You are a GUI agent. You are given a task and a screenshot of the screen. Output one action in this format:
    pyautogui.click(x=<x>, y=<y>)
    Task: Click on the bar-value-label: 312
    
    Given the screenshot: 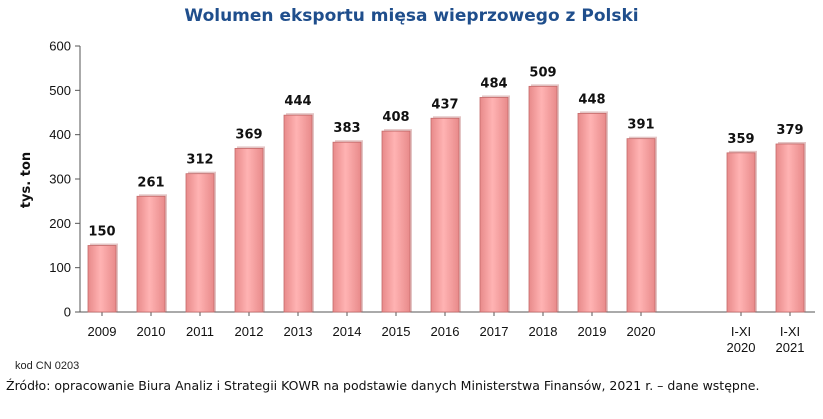 What is the action you would take?
    pyautogui.click(x=199, y=160)
    